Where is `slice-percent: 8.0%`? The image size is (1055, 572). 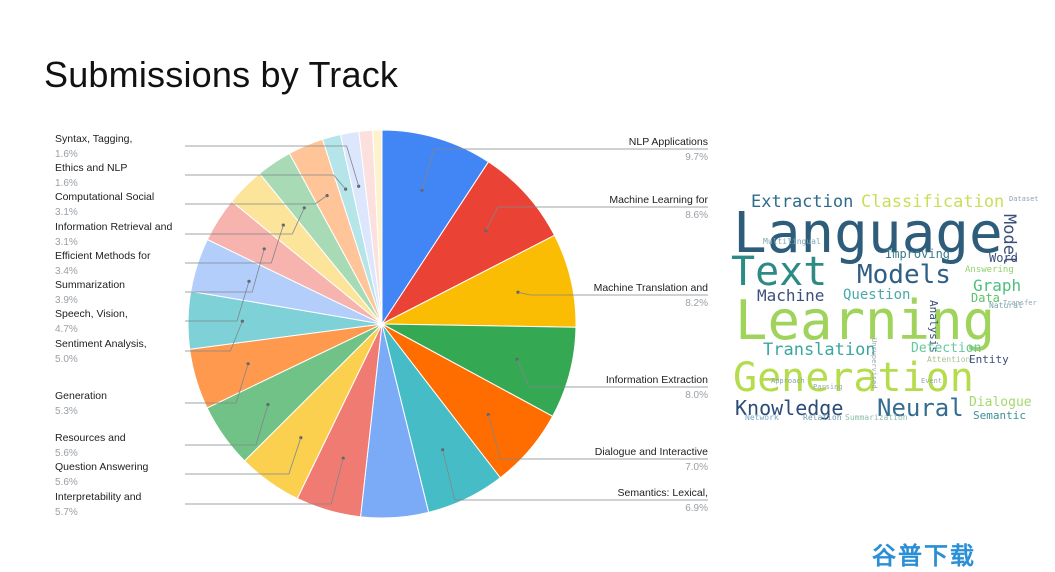 slice-percent: 8.0% is located at coordinates (696, 395).